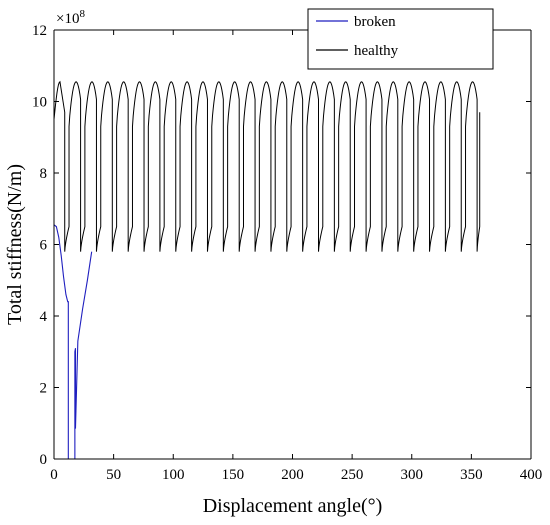 This screenshot has width=550, height=525. What do you see at coordinates (44, 317) in the screenshot?
I see `y-tick-label: 4` at bounding box center [44, 317].